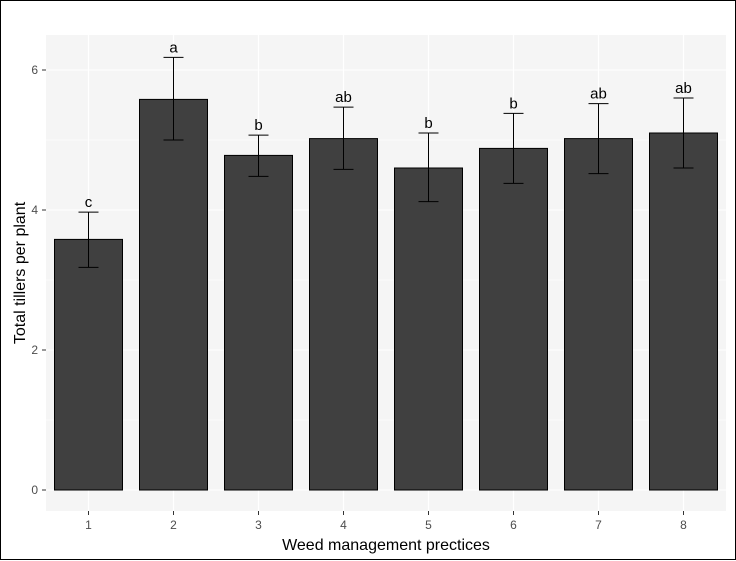 The width and height of the screenshot is (736, 561). What do you see at coordinates (34, 210) in the screenshot?
I see `y-tick-label: 4` at bounding box center [34, 210].